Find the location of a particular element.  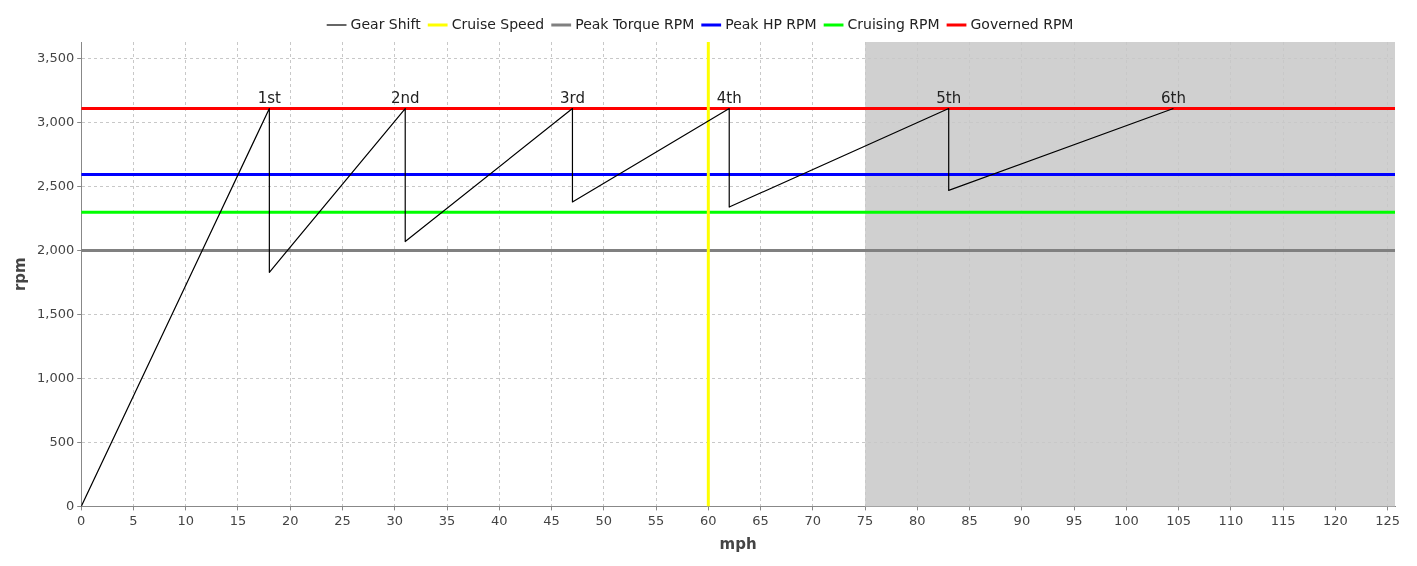

x-tick-label: 60 is located at coordinates (708, 520).